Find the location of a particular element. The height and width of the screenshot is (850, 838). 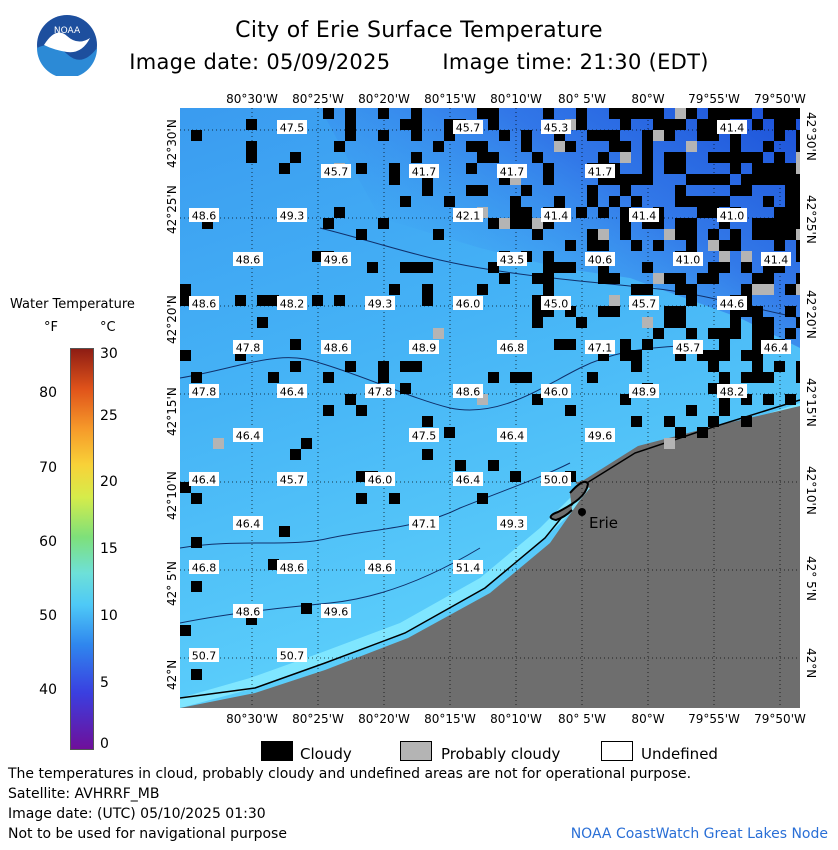

svg-text: 45.3 is located at coordinates (556, 128).